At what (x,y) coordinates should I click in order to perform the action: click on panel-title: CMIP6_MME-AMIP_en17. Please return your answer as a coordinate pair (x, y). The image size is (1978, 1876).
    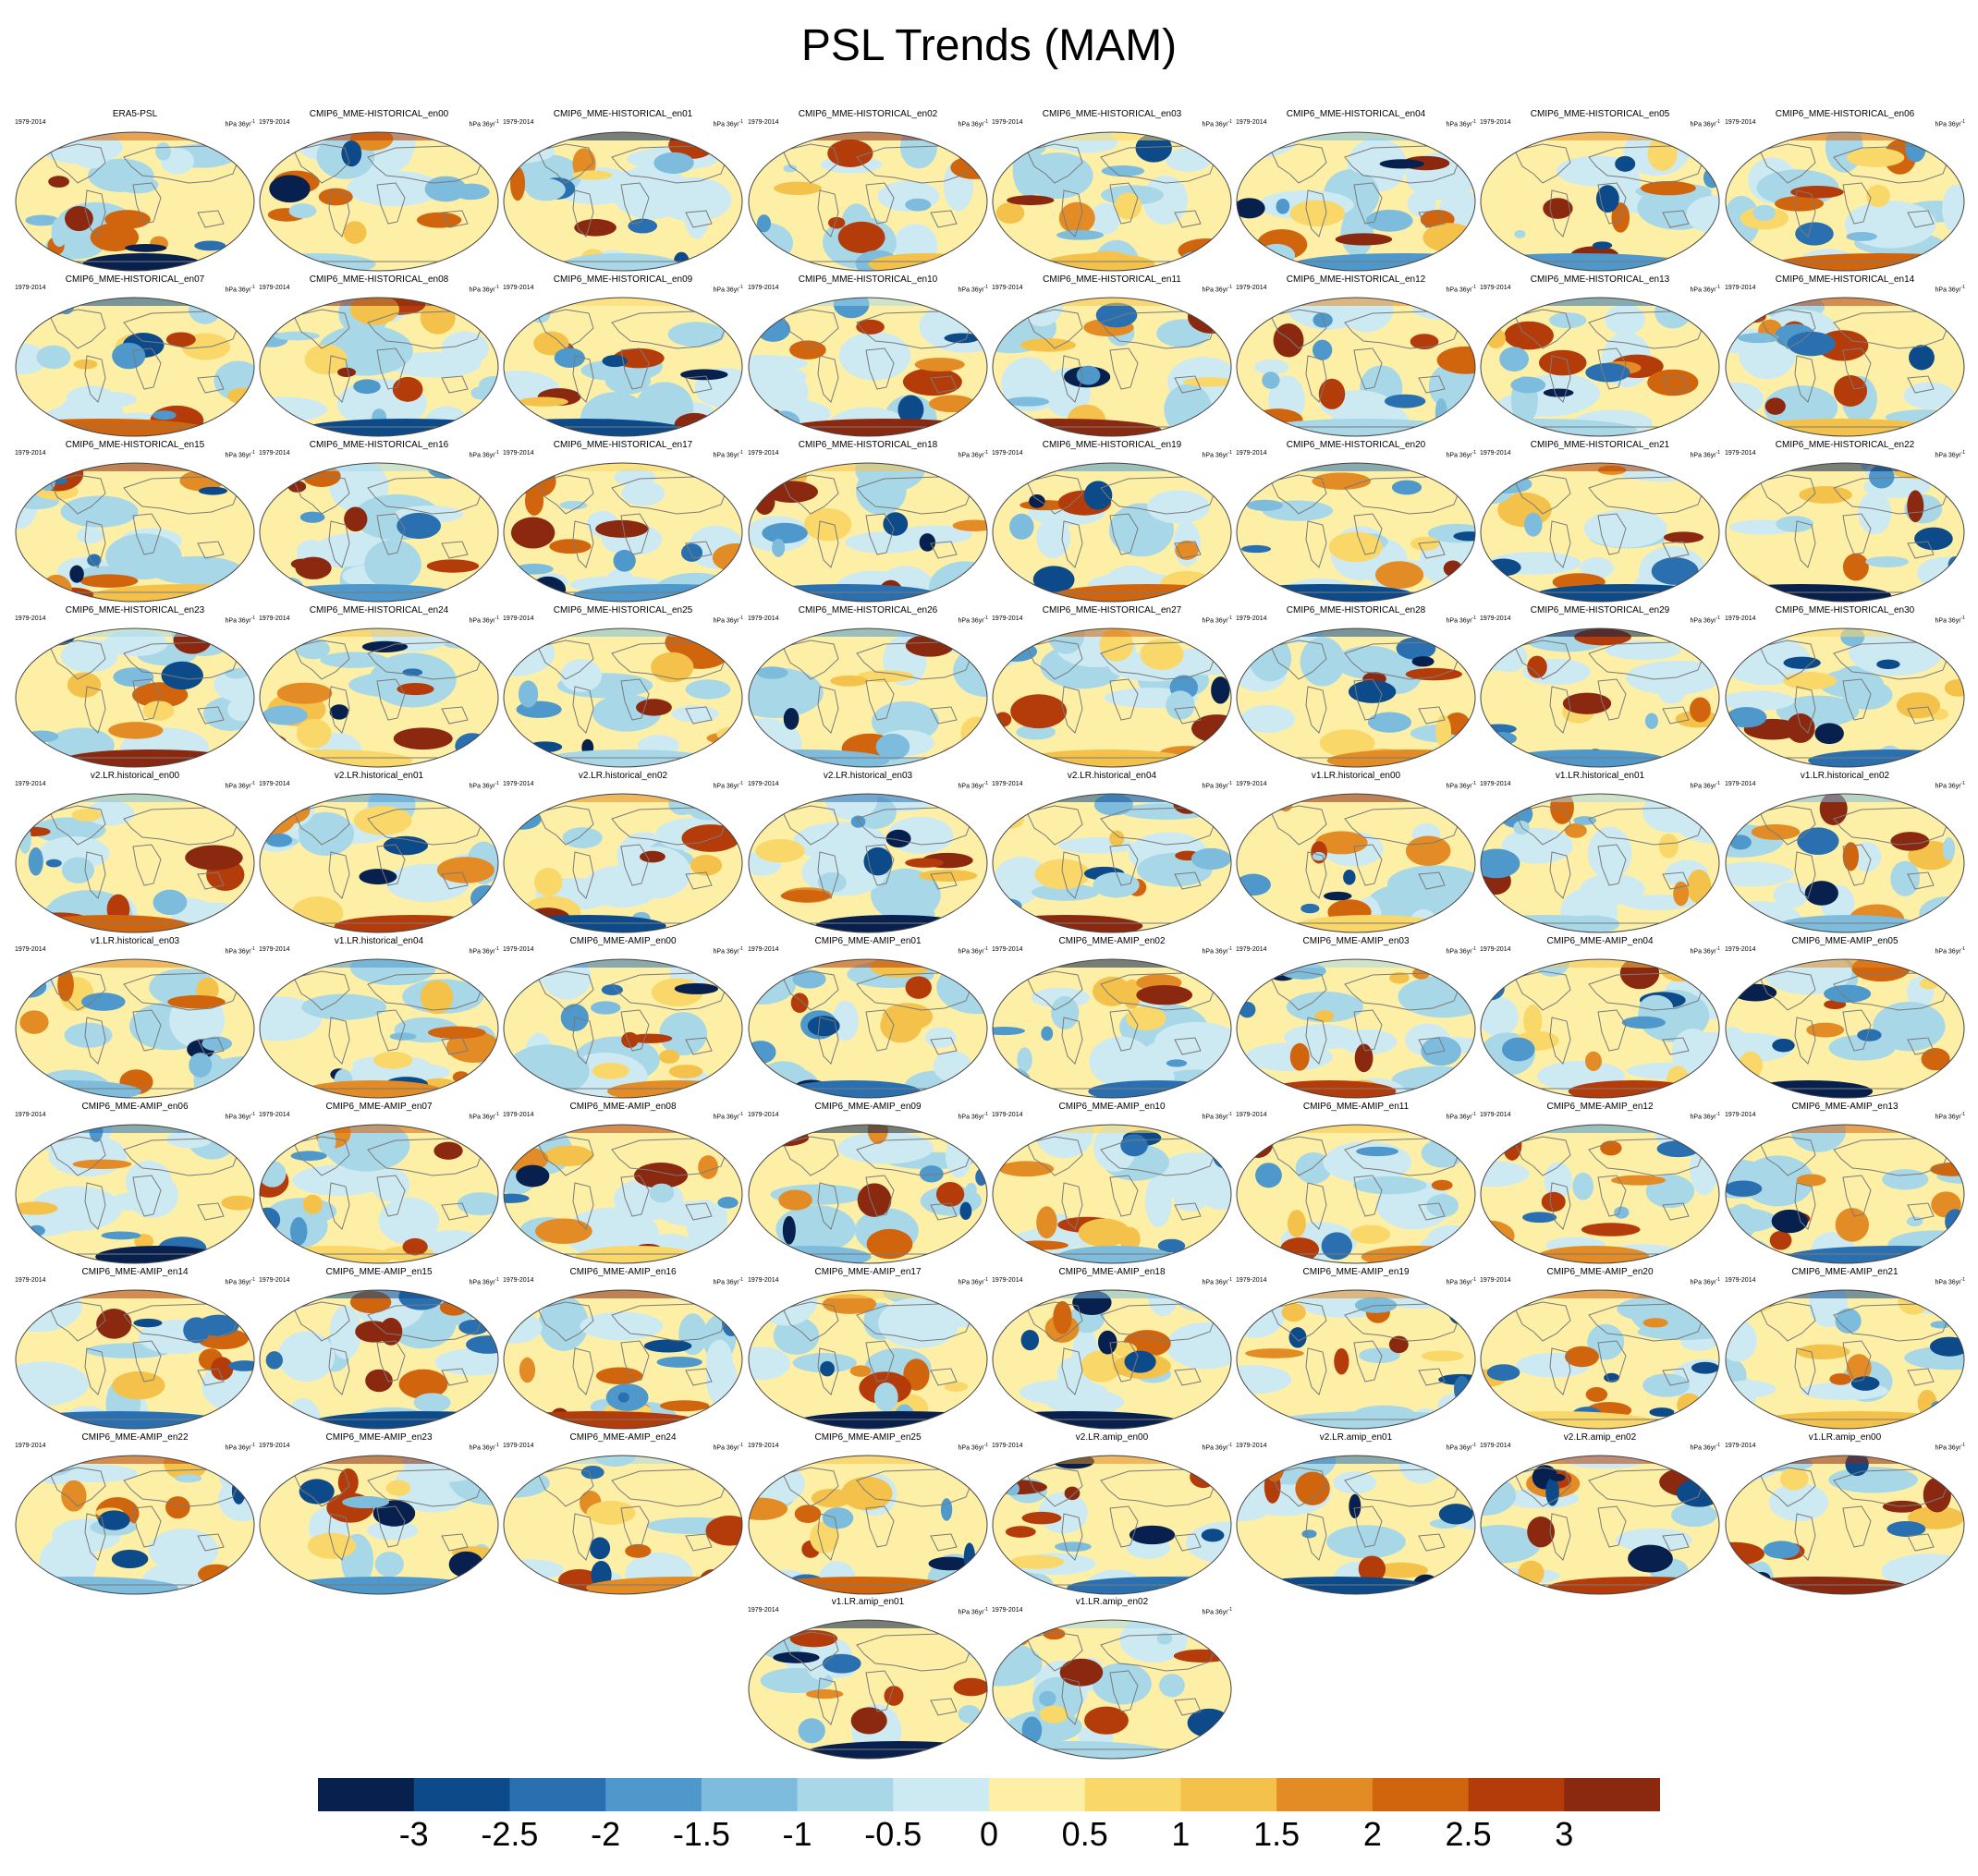
    Looking at the image, I should click on (868, 1272).